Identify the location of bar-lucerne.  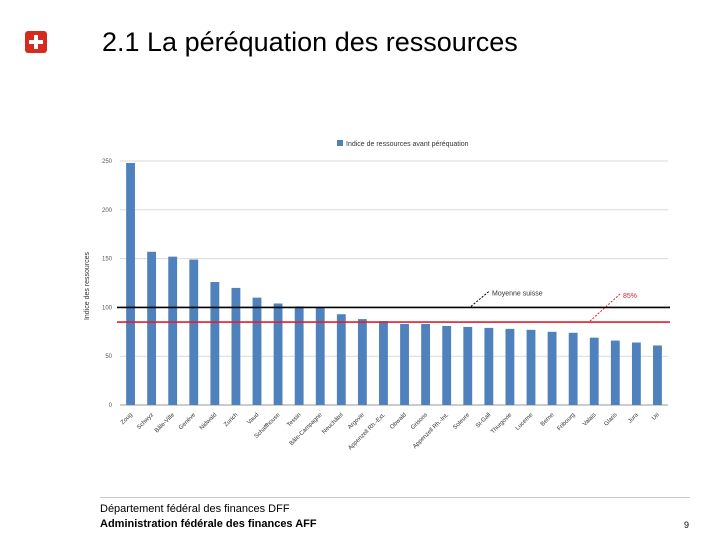
(531, 367).